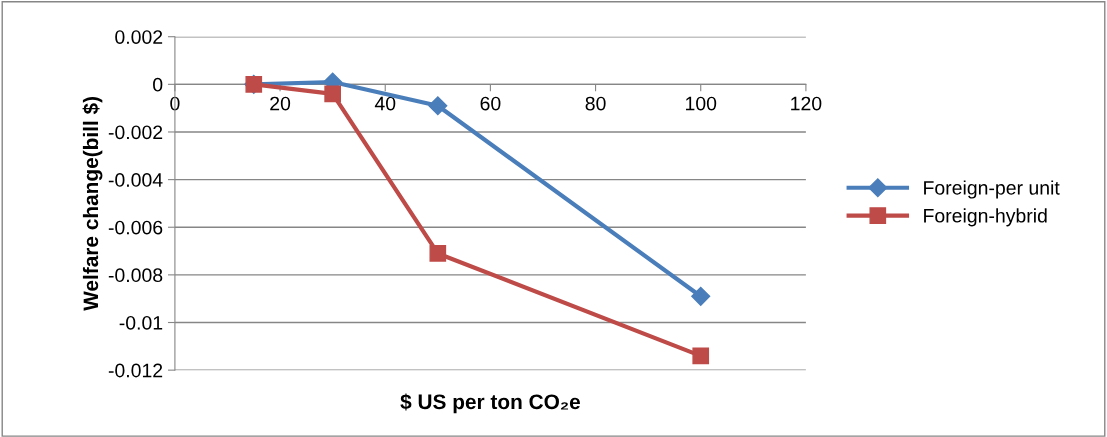 The height and width of the screenshot is (437, 1107). Describe the element at coordinates (135, 180) in the screenshot. I see `y-tick-label: -0.004` at that location.